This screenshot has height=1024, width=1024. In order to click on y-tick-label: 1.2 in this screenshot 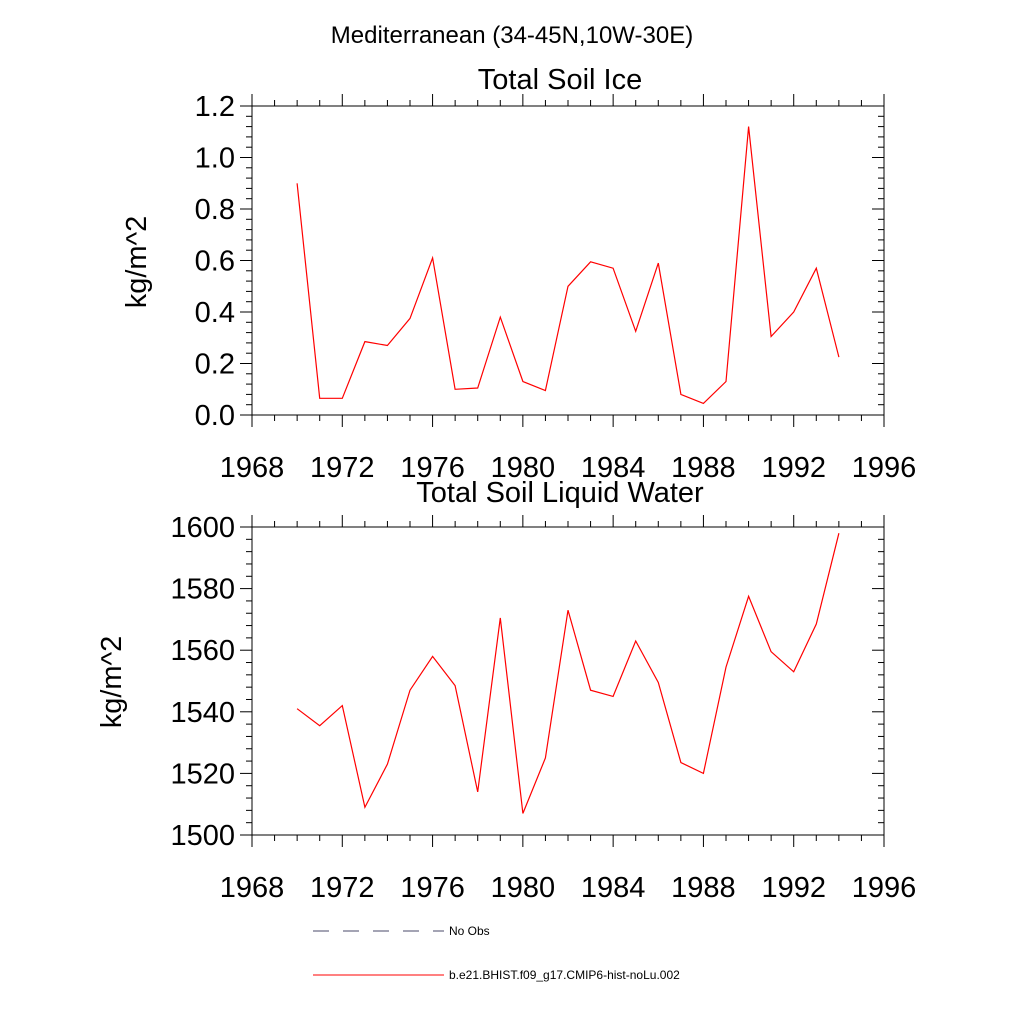, I will do `click(215, 107)`.